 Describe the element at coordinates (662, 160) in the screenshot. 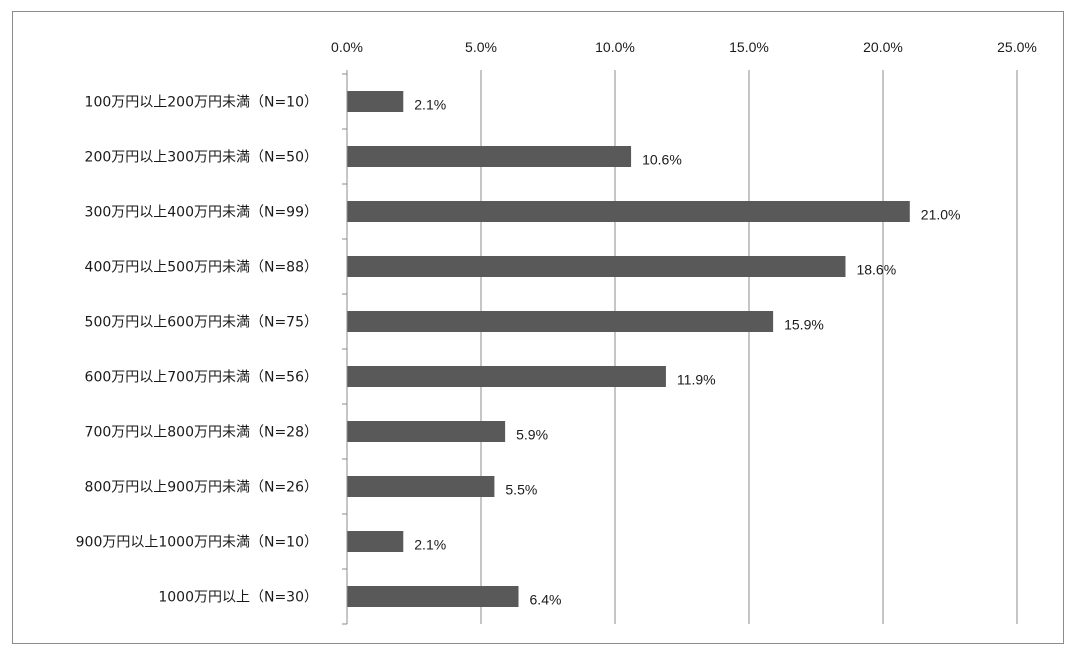

I see `data-label: 10.6%` at that location.